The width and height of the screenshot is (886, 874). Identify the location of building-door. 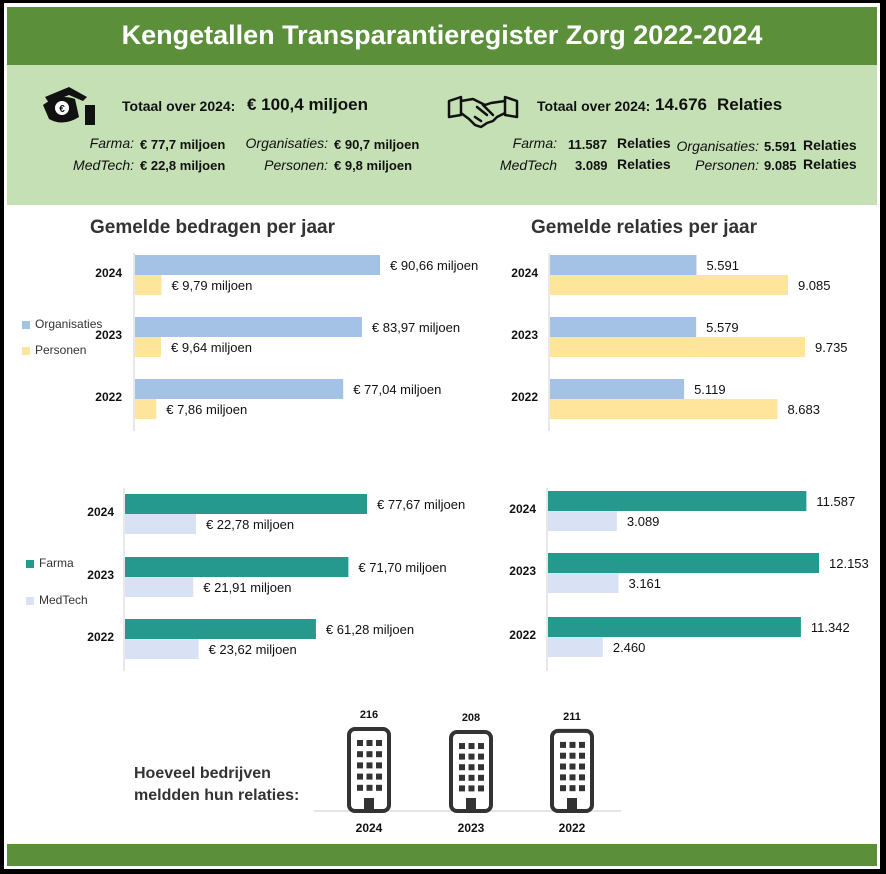
(369, 804).